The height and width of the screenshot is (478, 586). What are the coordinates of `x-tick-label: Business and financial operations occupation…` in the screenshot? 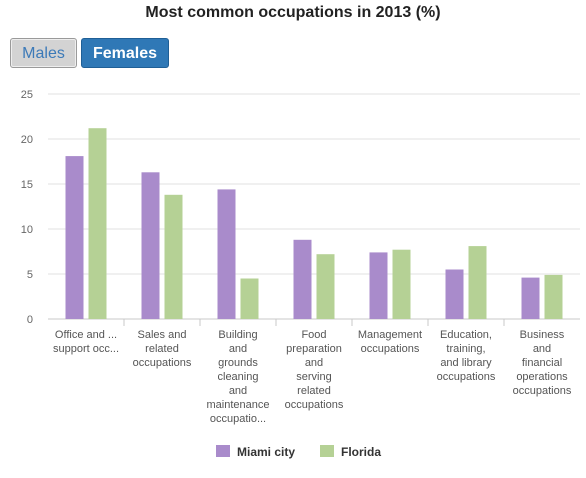 It's located at (542, 363).